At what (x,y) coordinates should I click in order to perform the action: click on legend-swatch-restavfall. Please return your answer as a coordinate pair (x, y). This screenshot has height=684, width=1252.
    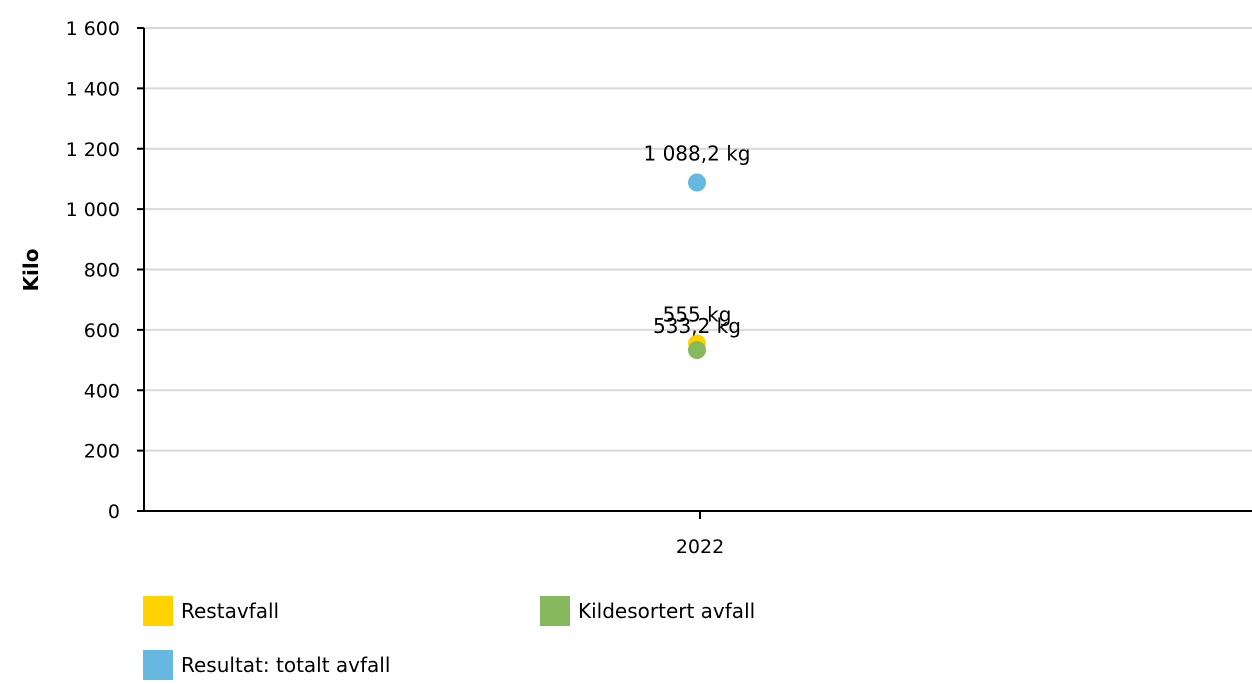
    Looking at the image, I should click on (158, 611).